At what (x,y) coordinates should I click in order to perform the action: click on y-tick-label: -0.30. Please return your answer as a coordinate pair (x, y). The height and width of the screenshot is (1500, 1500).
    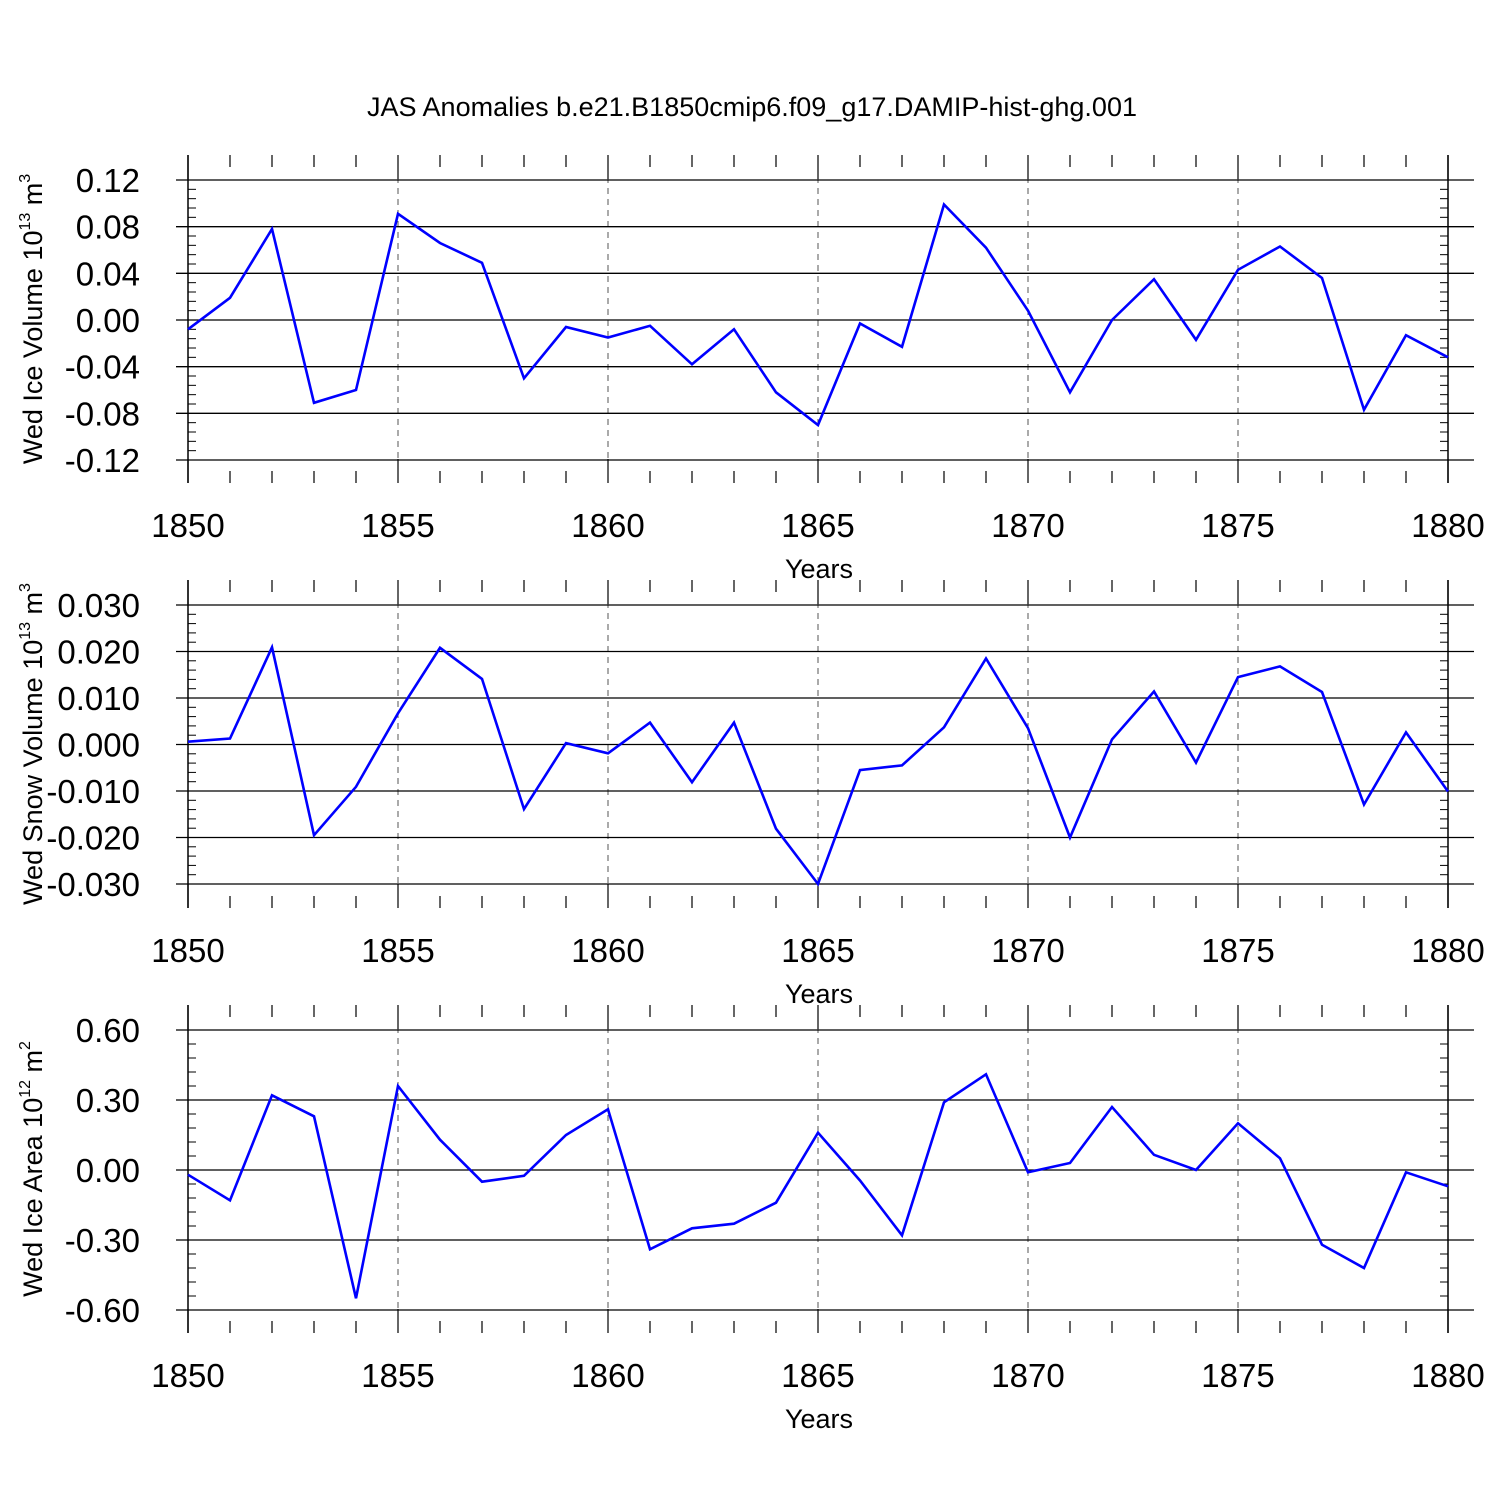
    Looking at the image, I should click on (102, 1240).